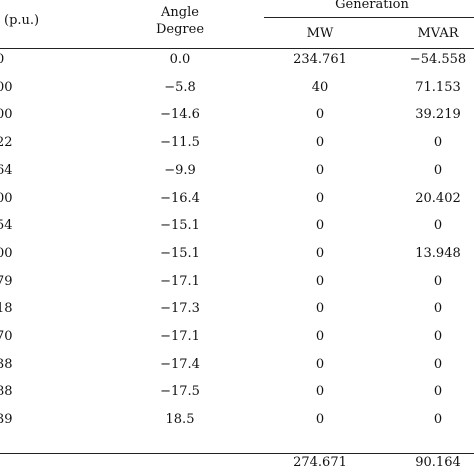 The image size is (474, 474). Describe the element at coordinates (180, 419) in the screenshot. I see `angle-cell: 18.5` at that location.